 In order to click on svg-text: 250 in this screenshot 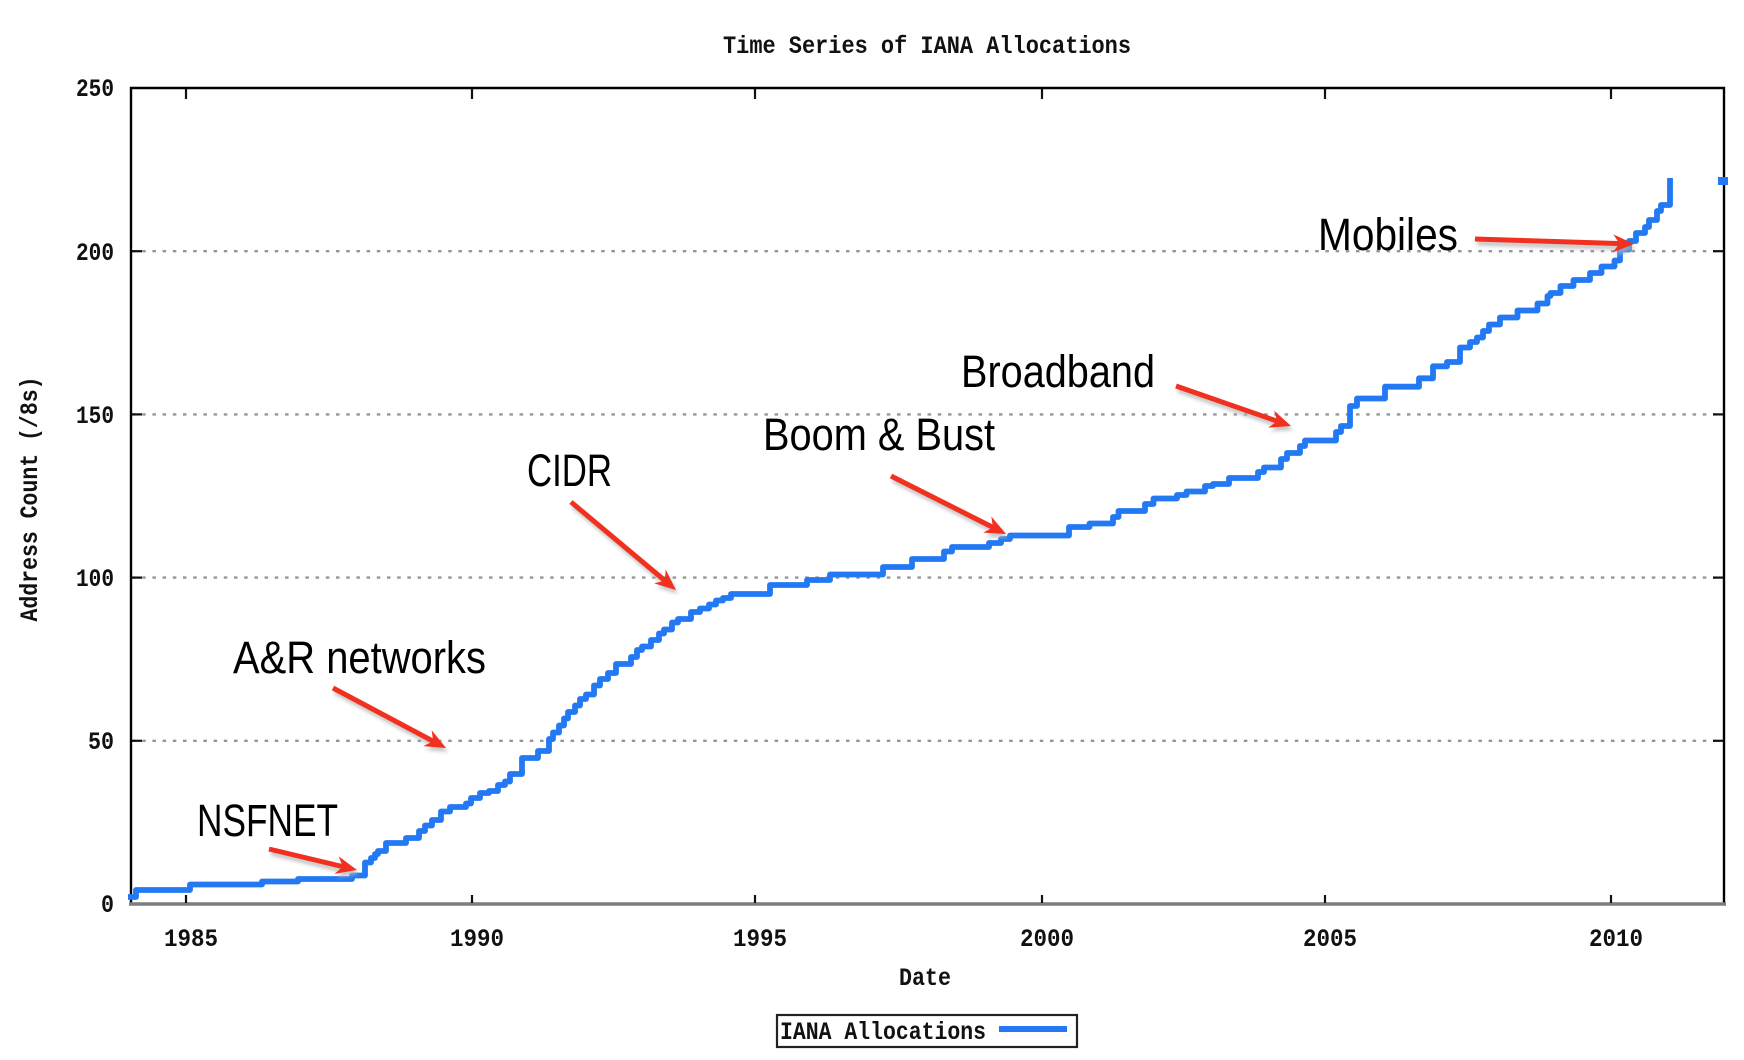, I will do `click(95, 89)`.